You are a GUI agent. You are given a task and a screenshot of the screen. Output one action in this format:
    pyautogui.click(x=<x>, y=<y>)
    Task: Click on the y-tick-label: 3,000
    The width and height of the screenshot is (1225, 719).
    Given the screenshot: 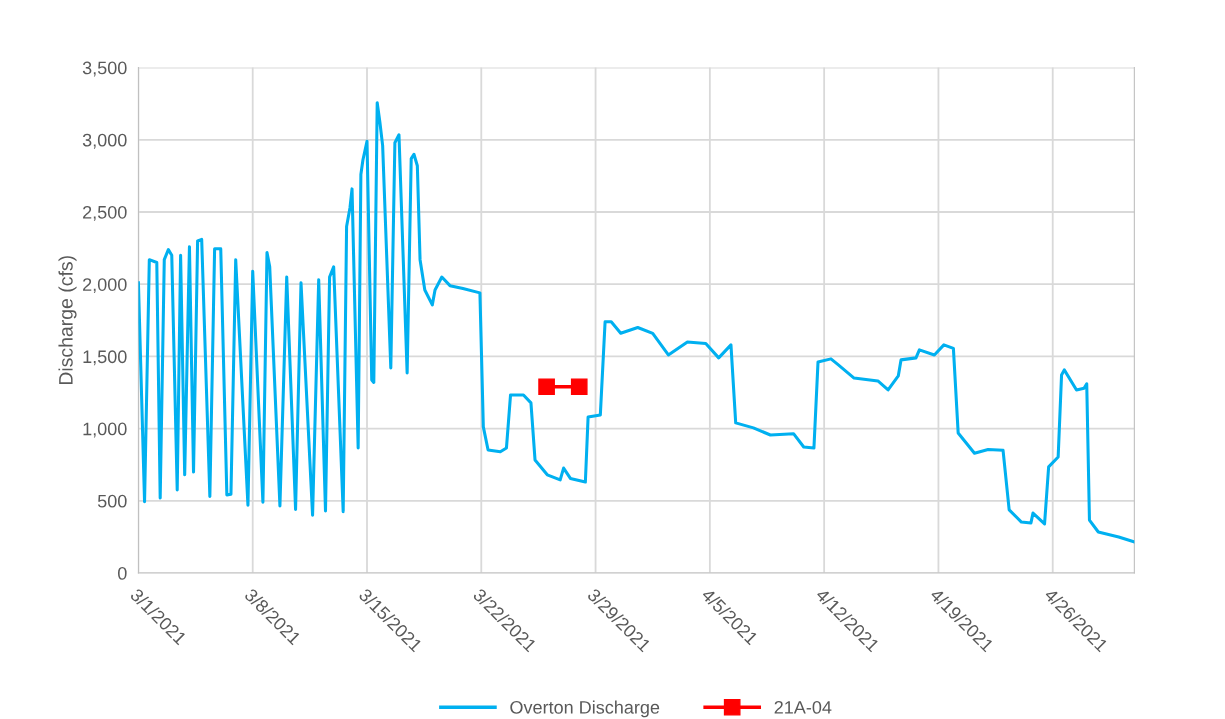 What is the action you would take?
    pyautogui.click(x=104, y=141)
    